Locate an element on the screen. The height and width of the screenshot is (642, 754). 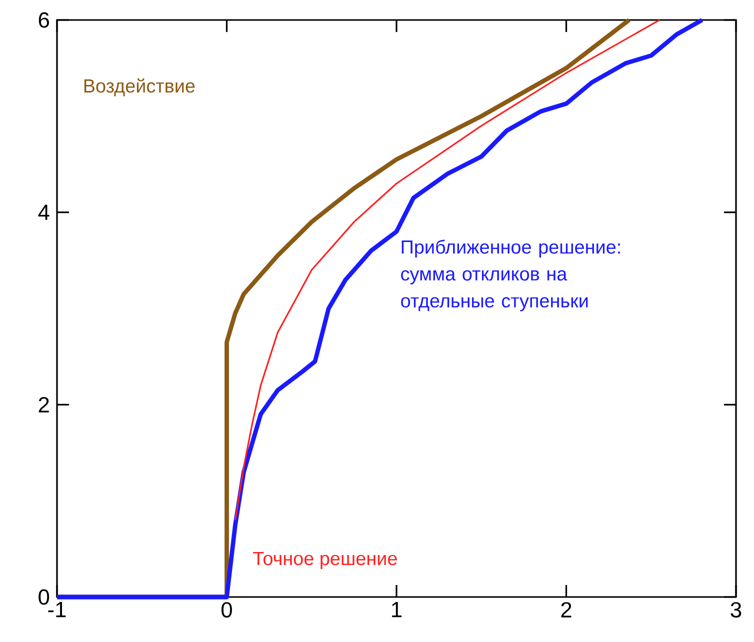
y-tick-label: 6 is located at coordinates (43, 20).